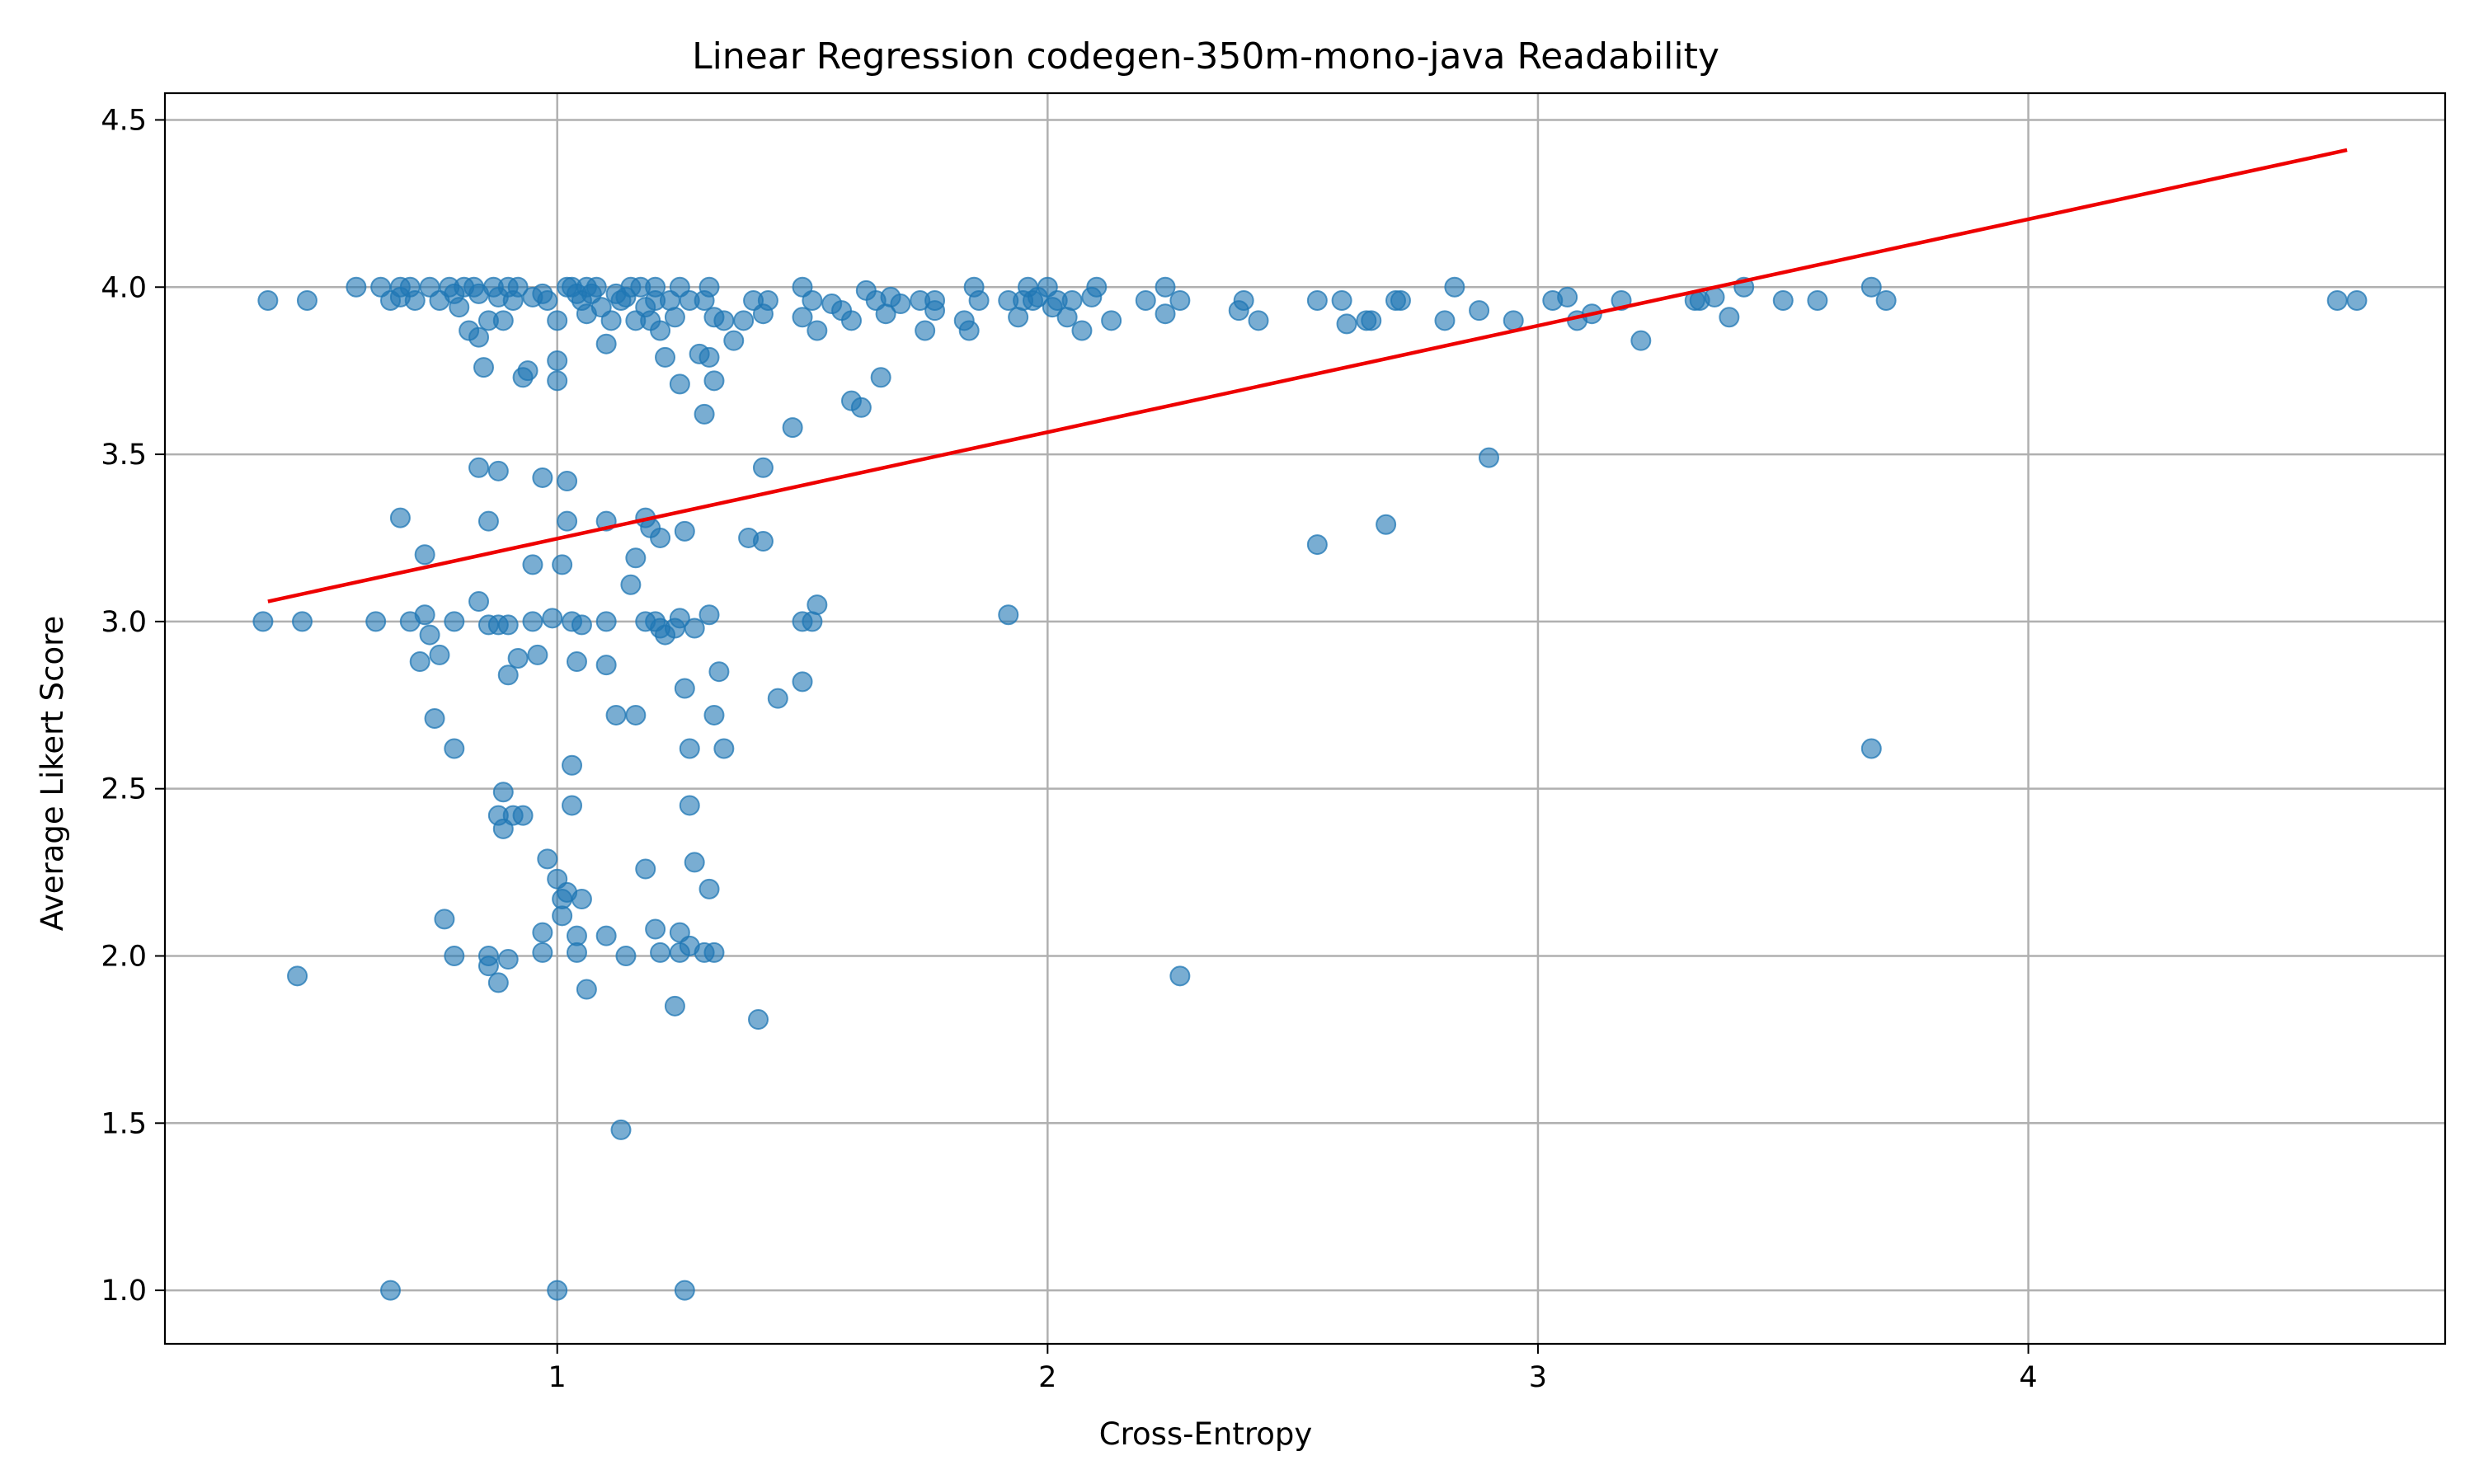 The height and width of the screenshot is (1484, 2474). What do you see at coordinates (124, 789) in the screenshot?
I see `y-tick-label: 2.5` at bounding box center [124, 789].